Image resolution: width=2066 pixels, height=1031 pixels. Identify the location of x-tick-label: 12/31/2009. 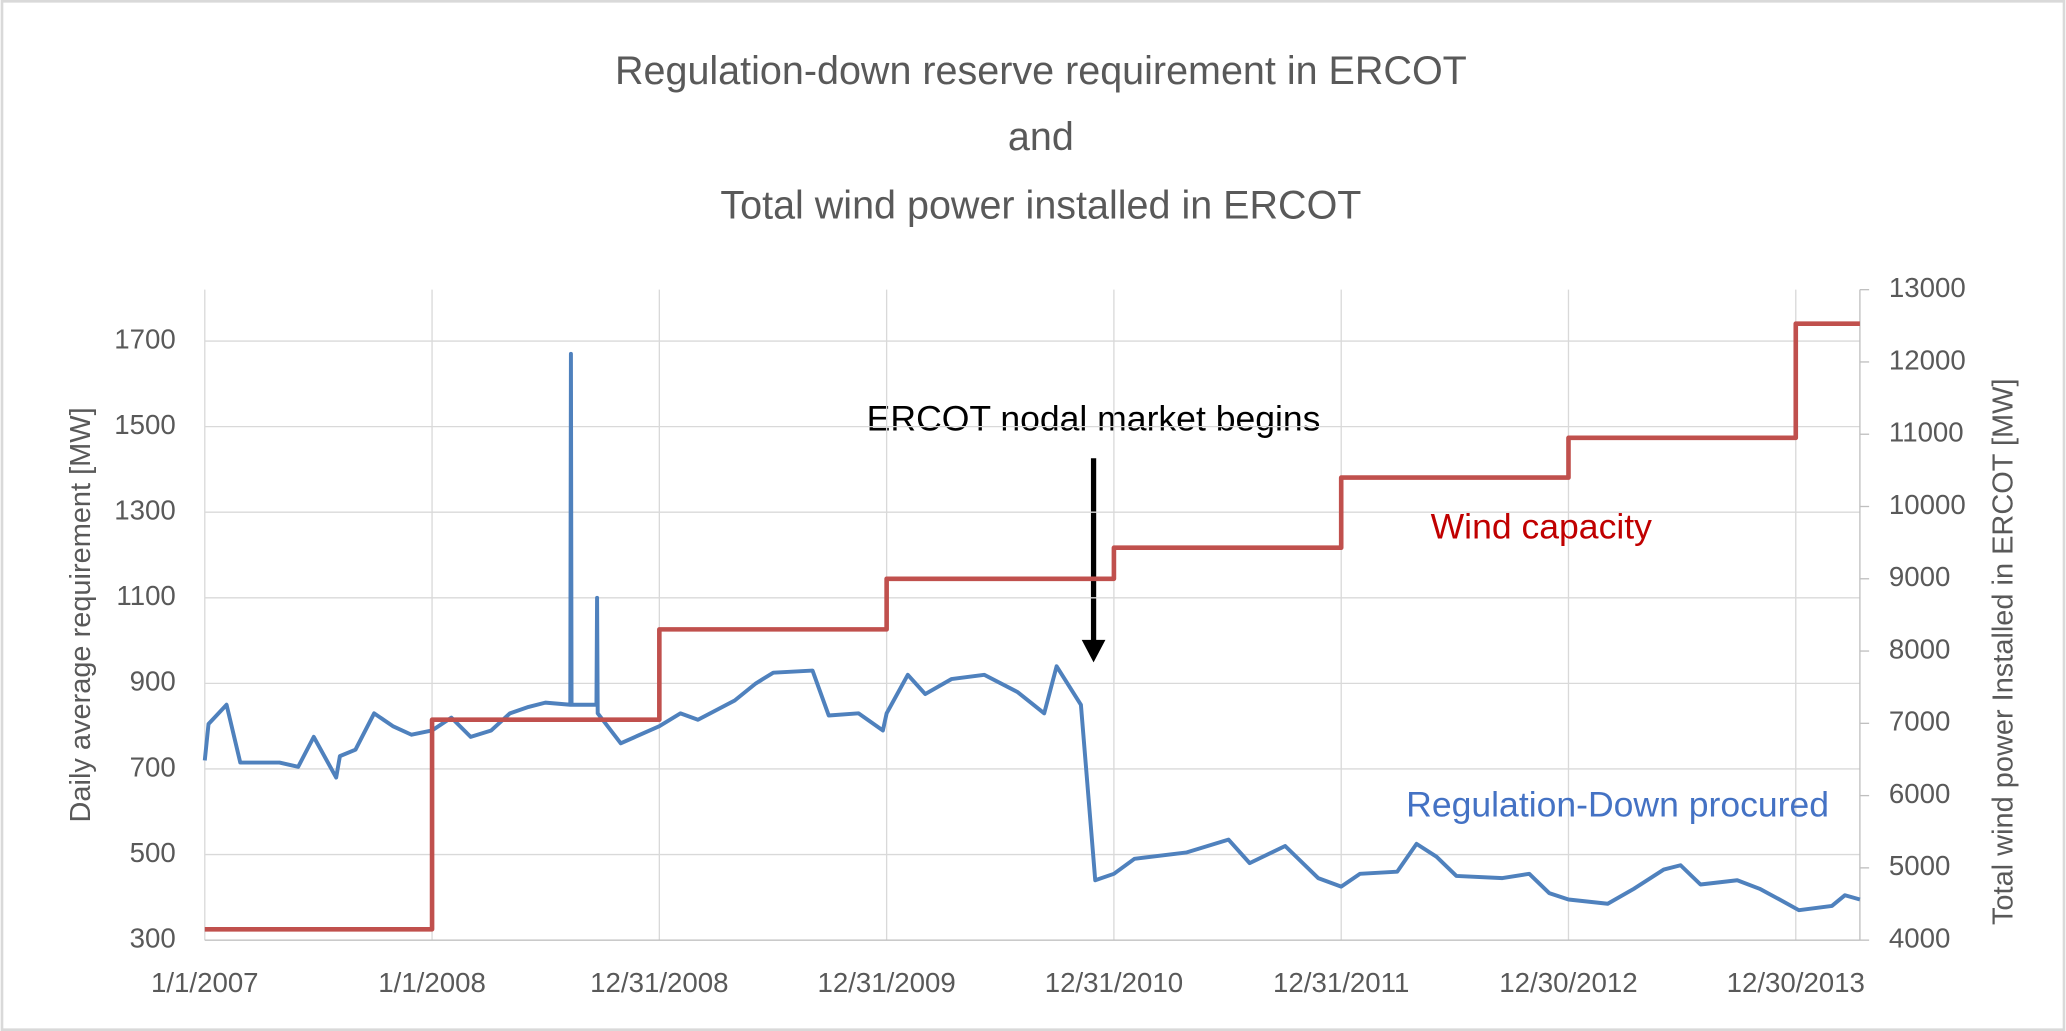
(886, 982).